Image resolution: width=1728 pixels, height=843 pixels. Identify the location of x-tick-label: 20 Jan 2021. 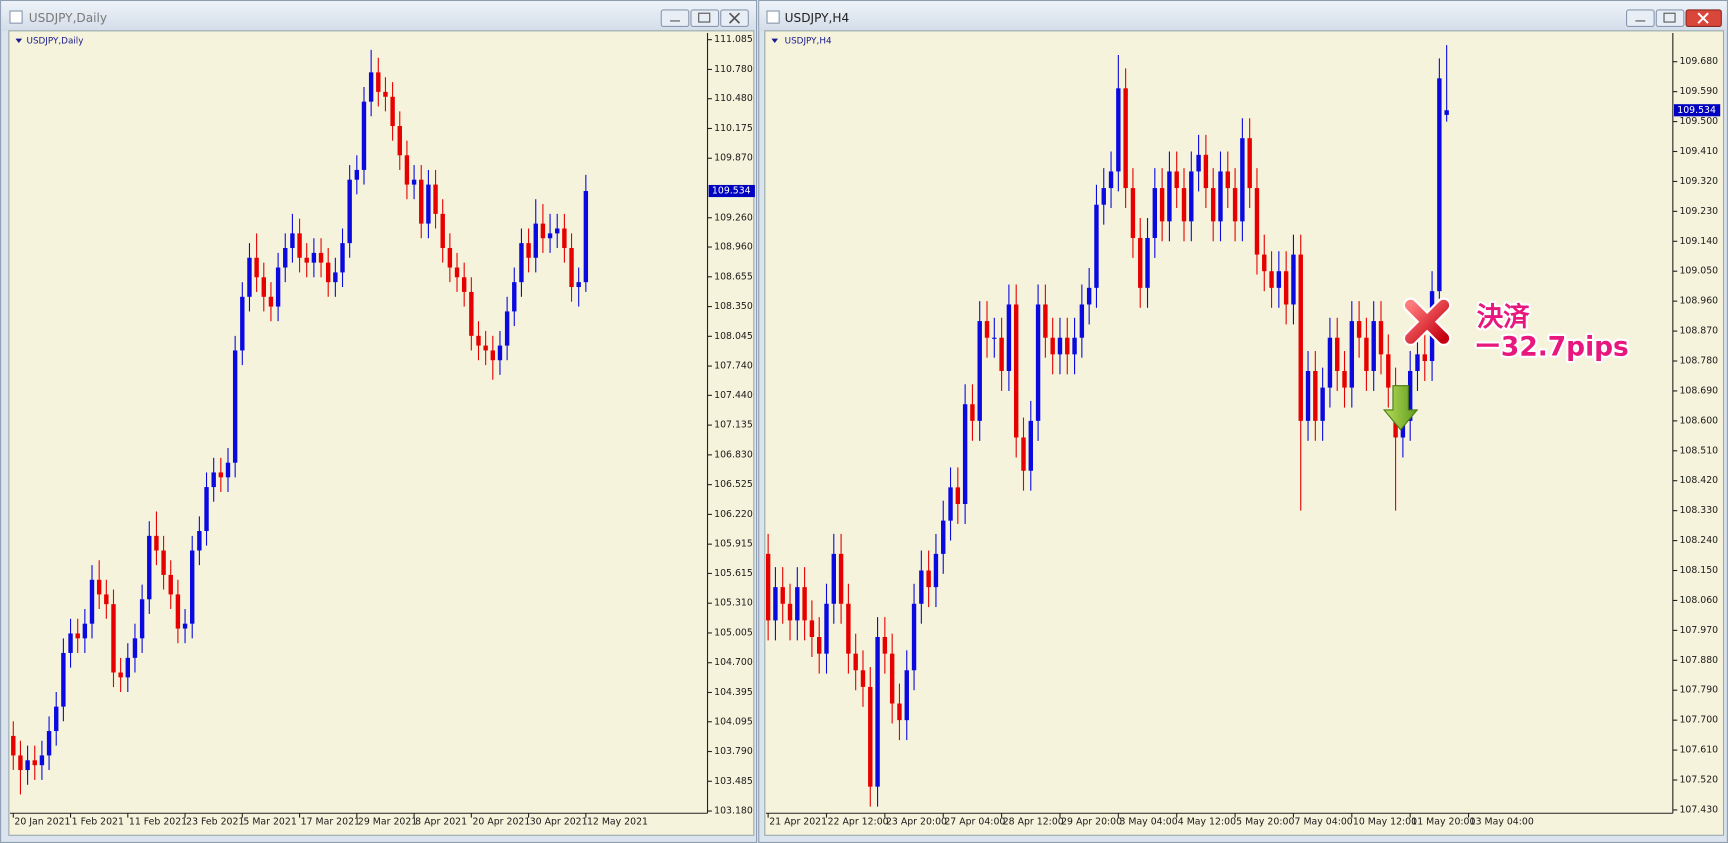
(42, 822).